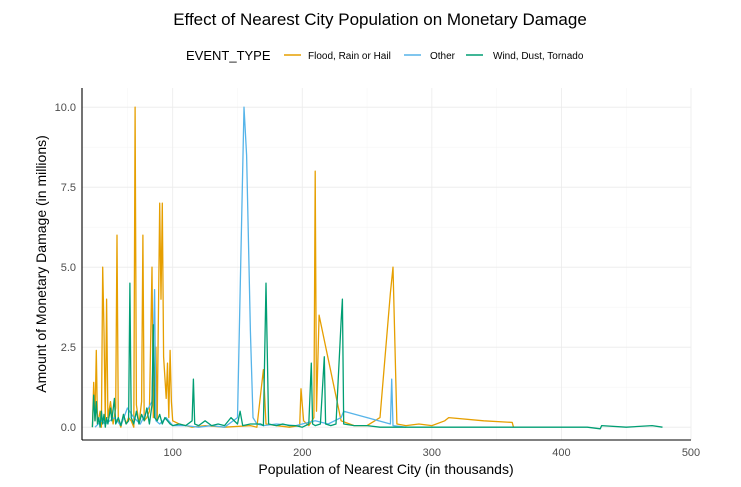 This screenshot has height=487, width=741. Describe the element at coordinates (68, 348) in the screenshot. I see `y-tick-label: 2.5` at that location.